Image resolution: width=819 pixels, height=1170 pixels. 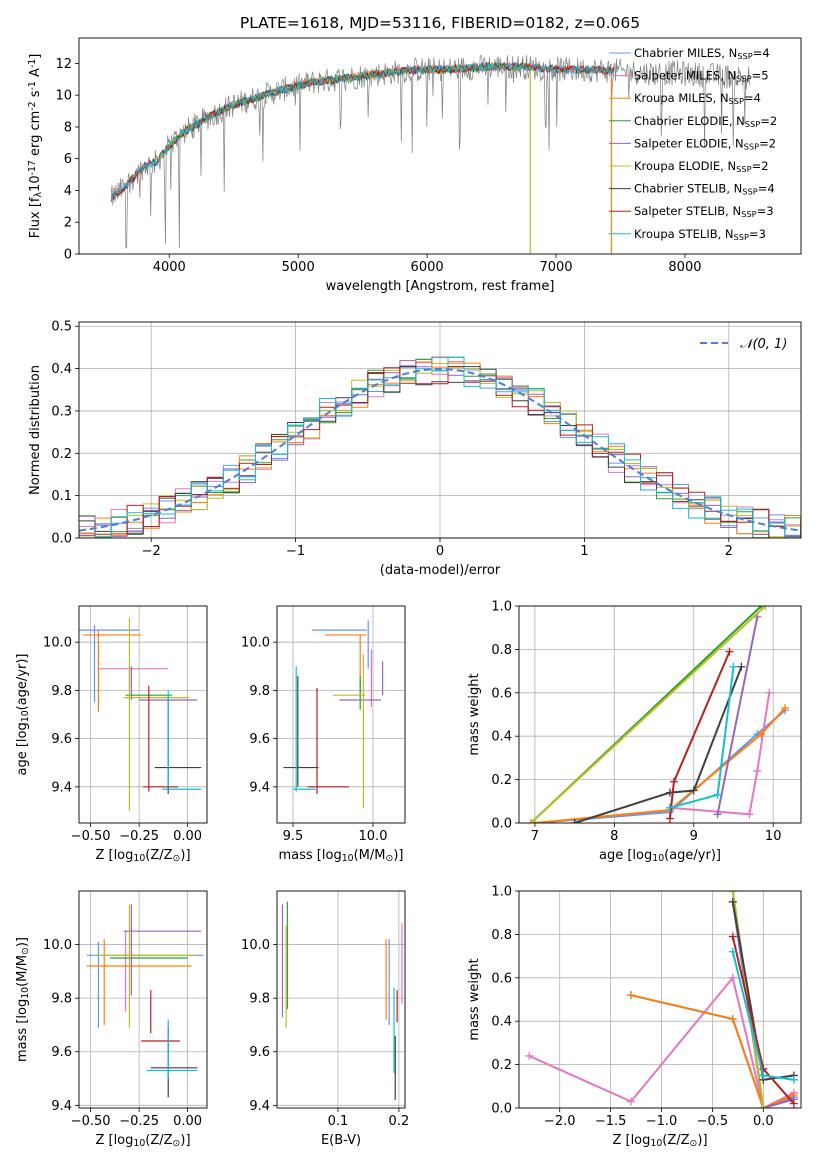 What do you see at coordinates (430, 151) in the screenshot?
I see `observed-spectrum` at bounding box center [430, 151].